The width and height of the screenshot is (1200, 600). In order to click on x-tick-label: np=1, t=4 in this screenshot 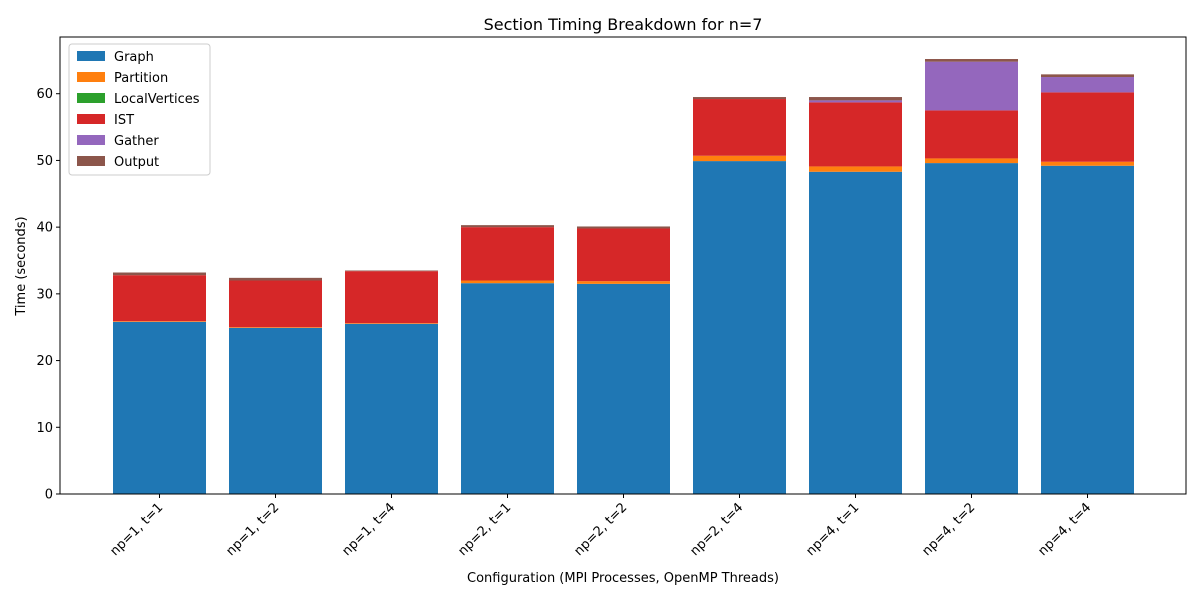, I will do `click(369, 529)`.